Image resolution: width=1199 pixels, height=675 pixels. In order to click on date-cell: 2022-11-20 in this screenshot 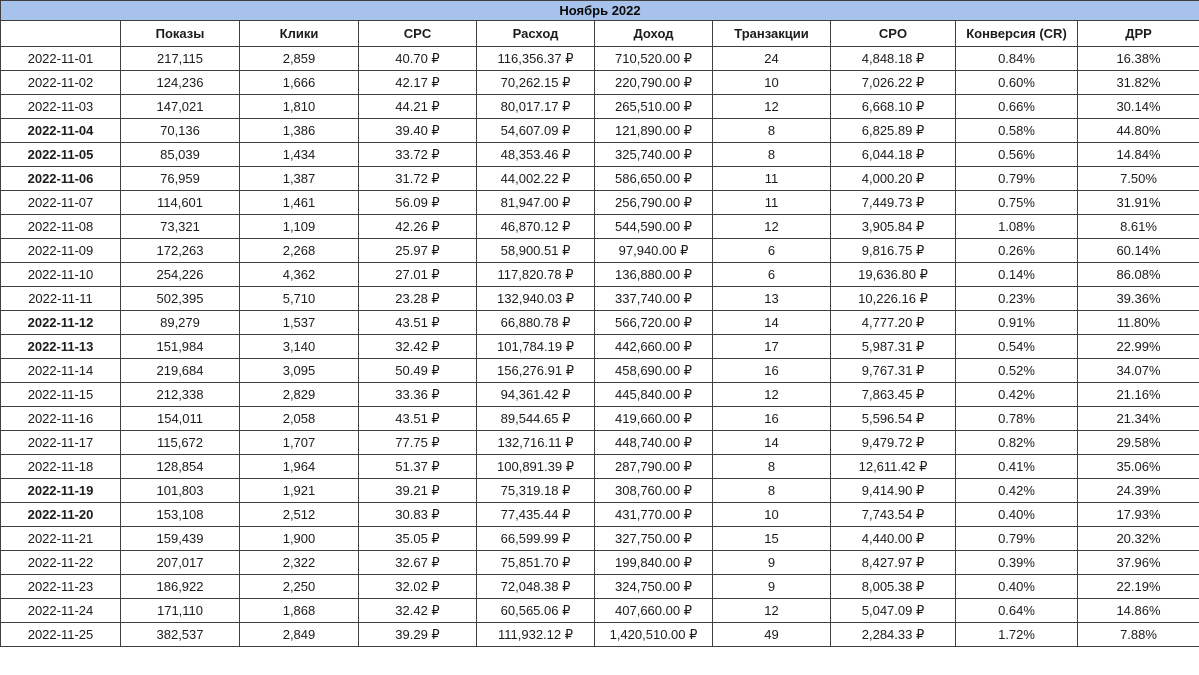, I will do `click(60, 514)`.